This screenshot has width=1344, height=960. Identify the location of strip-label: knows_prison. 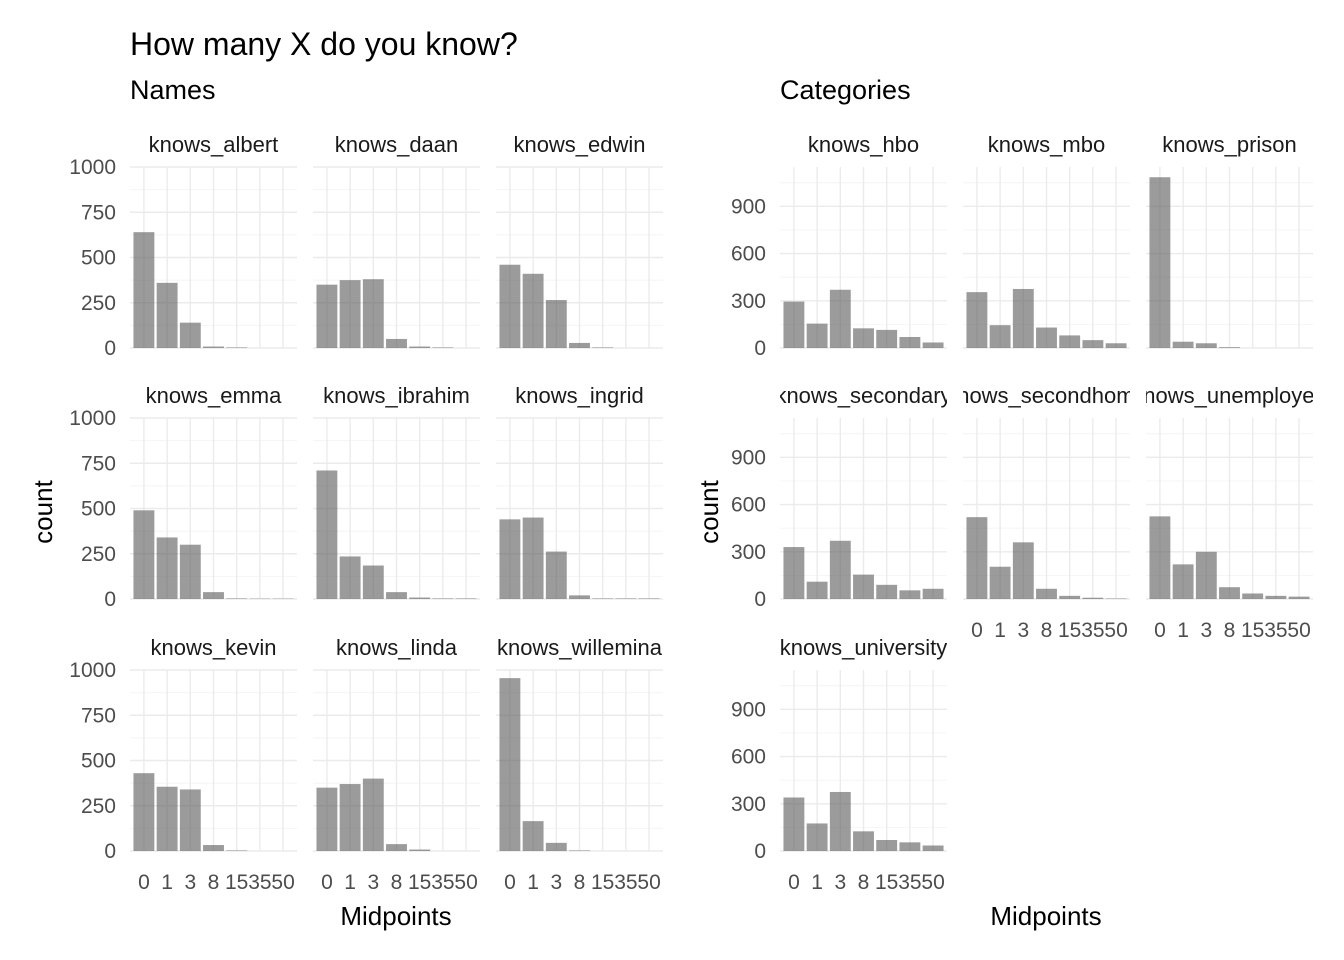
(1229, 144).